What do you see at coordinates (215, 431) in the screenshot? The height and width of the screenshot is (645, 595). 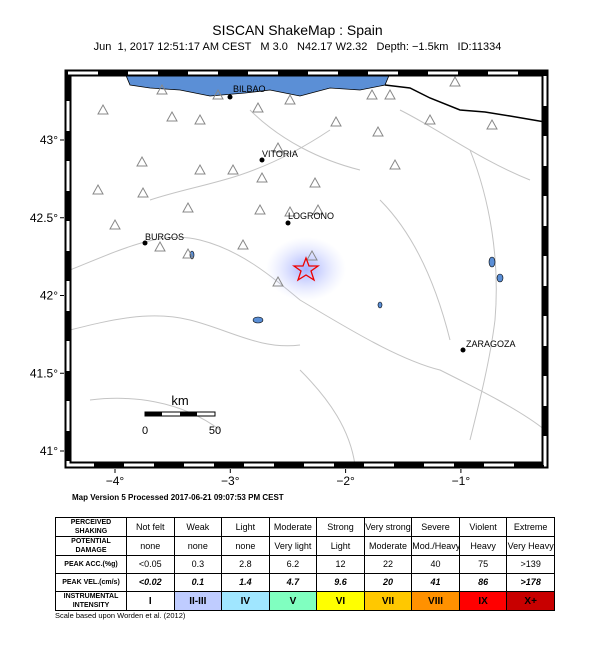 I see `scale-label: 50` at bounding box center [215, 431].